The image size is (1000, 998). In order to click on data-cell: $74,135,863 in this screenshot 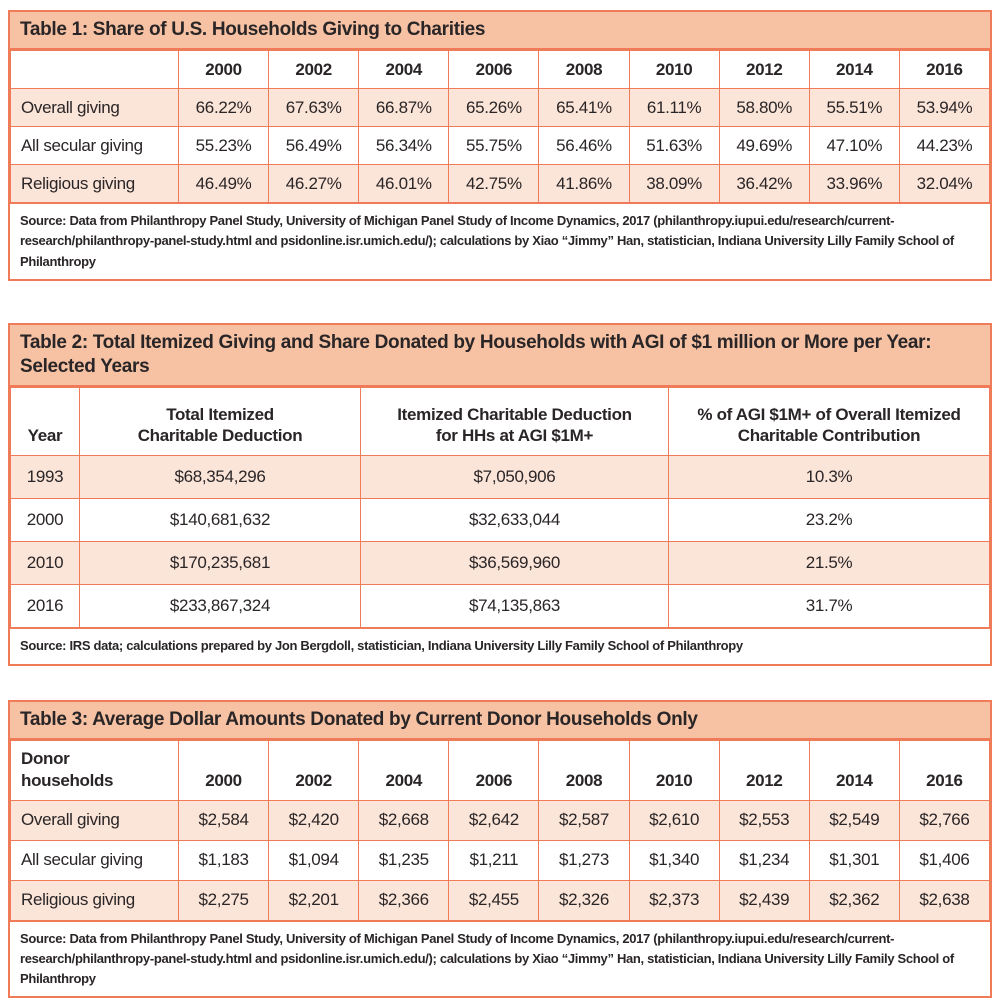, I will do `click(515, 606)`.